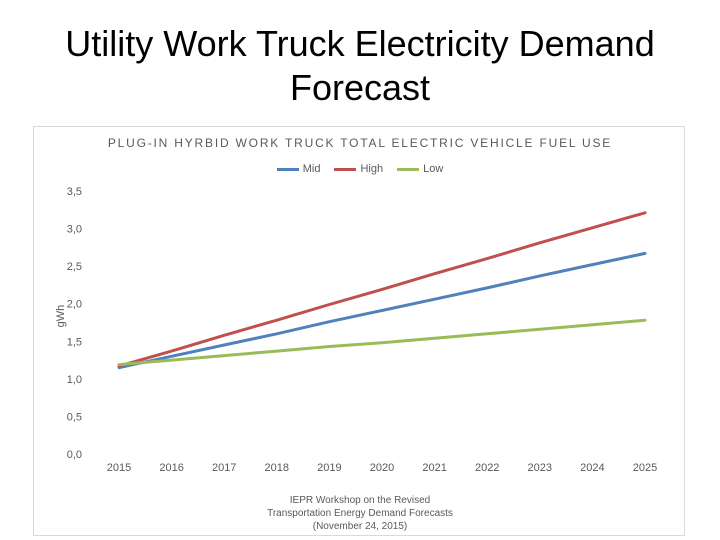  What do you see at coordinates (74, 417) in the screenshot?
I see `y-tick-label: 0,5` at bounding box center [74, 417].